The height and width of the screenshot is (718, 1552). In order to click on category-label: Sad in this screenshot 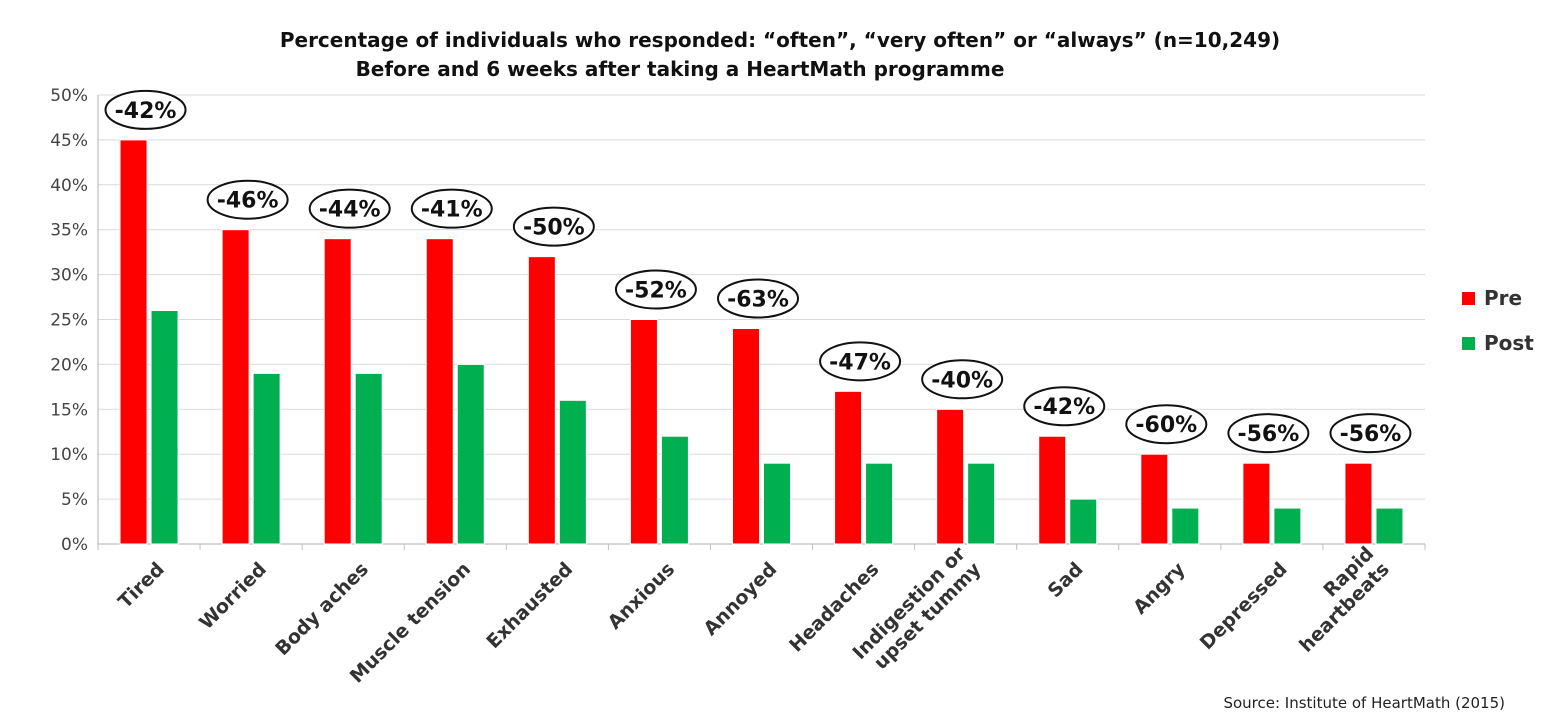, I will do `click(1066, 580)`.